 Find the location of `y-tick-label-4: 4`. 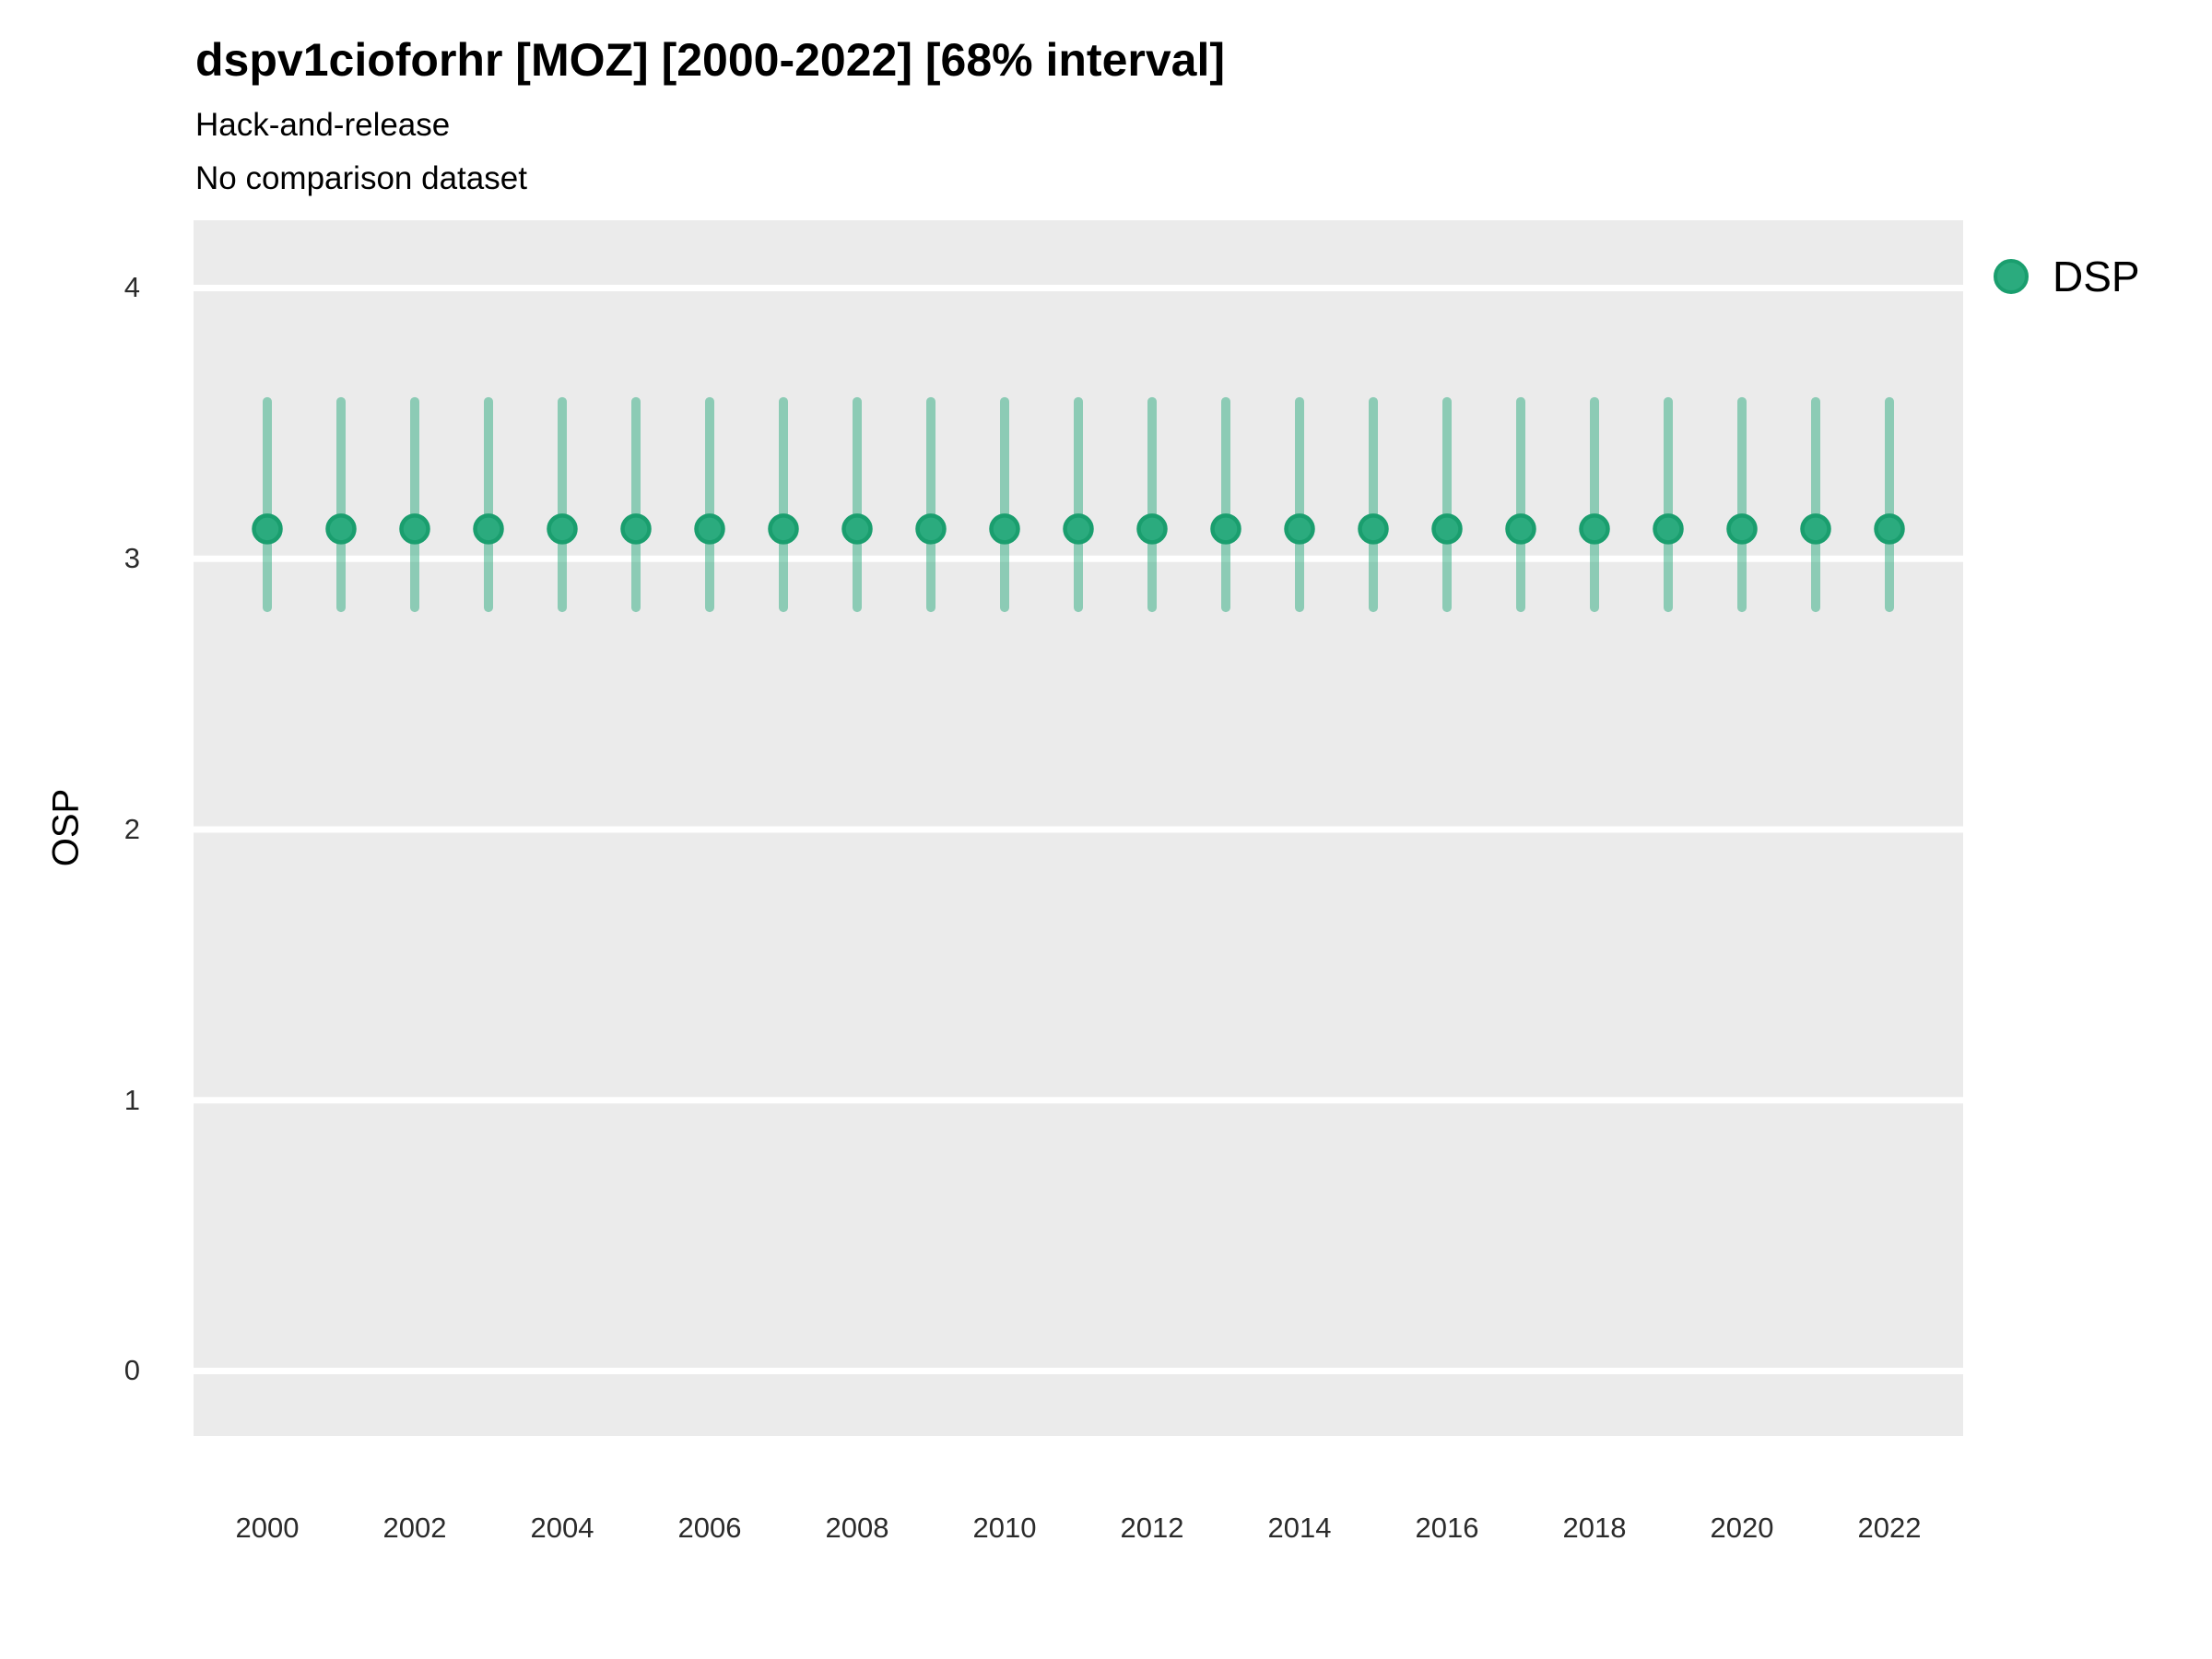

y-tick-label-4: 4 is located at coordinates (132, 287).